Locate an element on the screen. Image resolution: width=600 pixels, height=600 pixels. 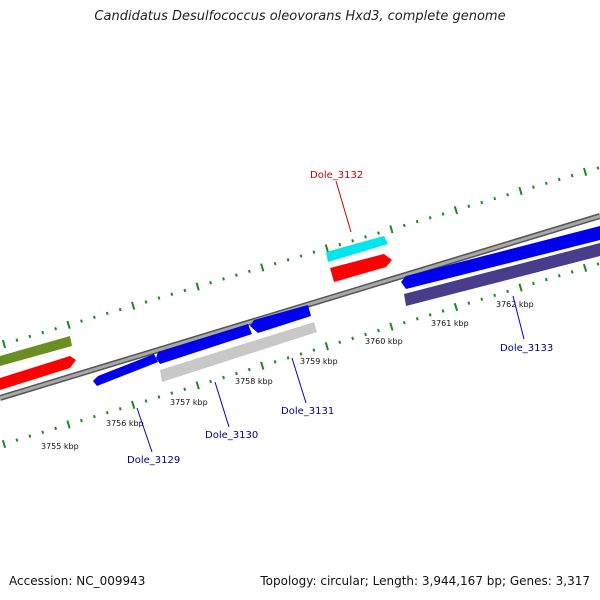
gene-label-dole-3129: Dole_3129 is located at coordinates (153, 460).